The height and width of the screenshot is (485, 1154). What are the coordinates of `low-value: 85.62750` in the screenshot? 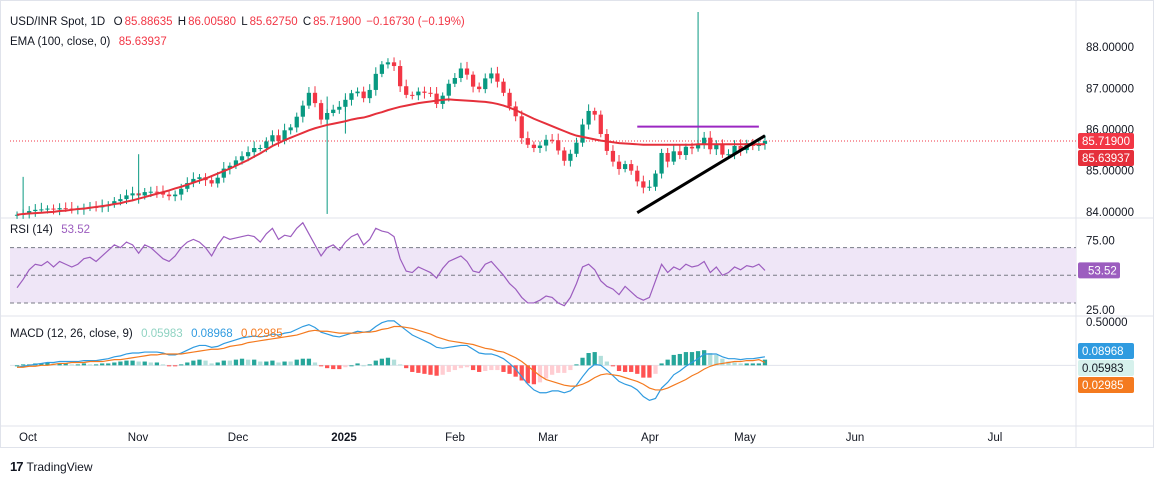 It's located at (273, 22).